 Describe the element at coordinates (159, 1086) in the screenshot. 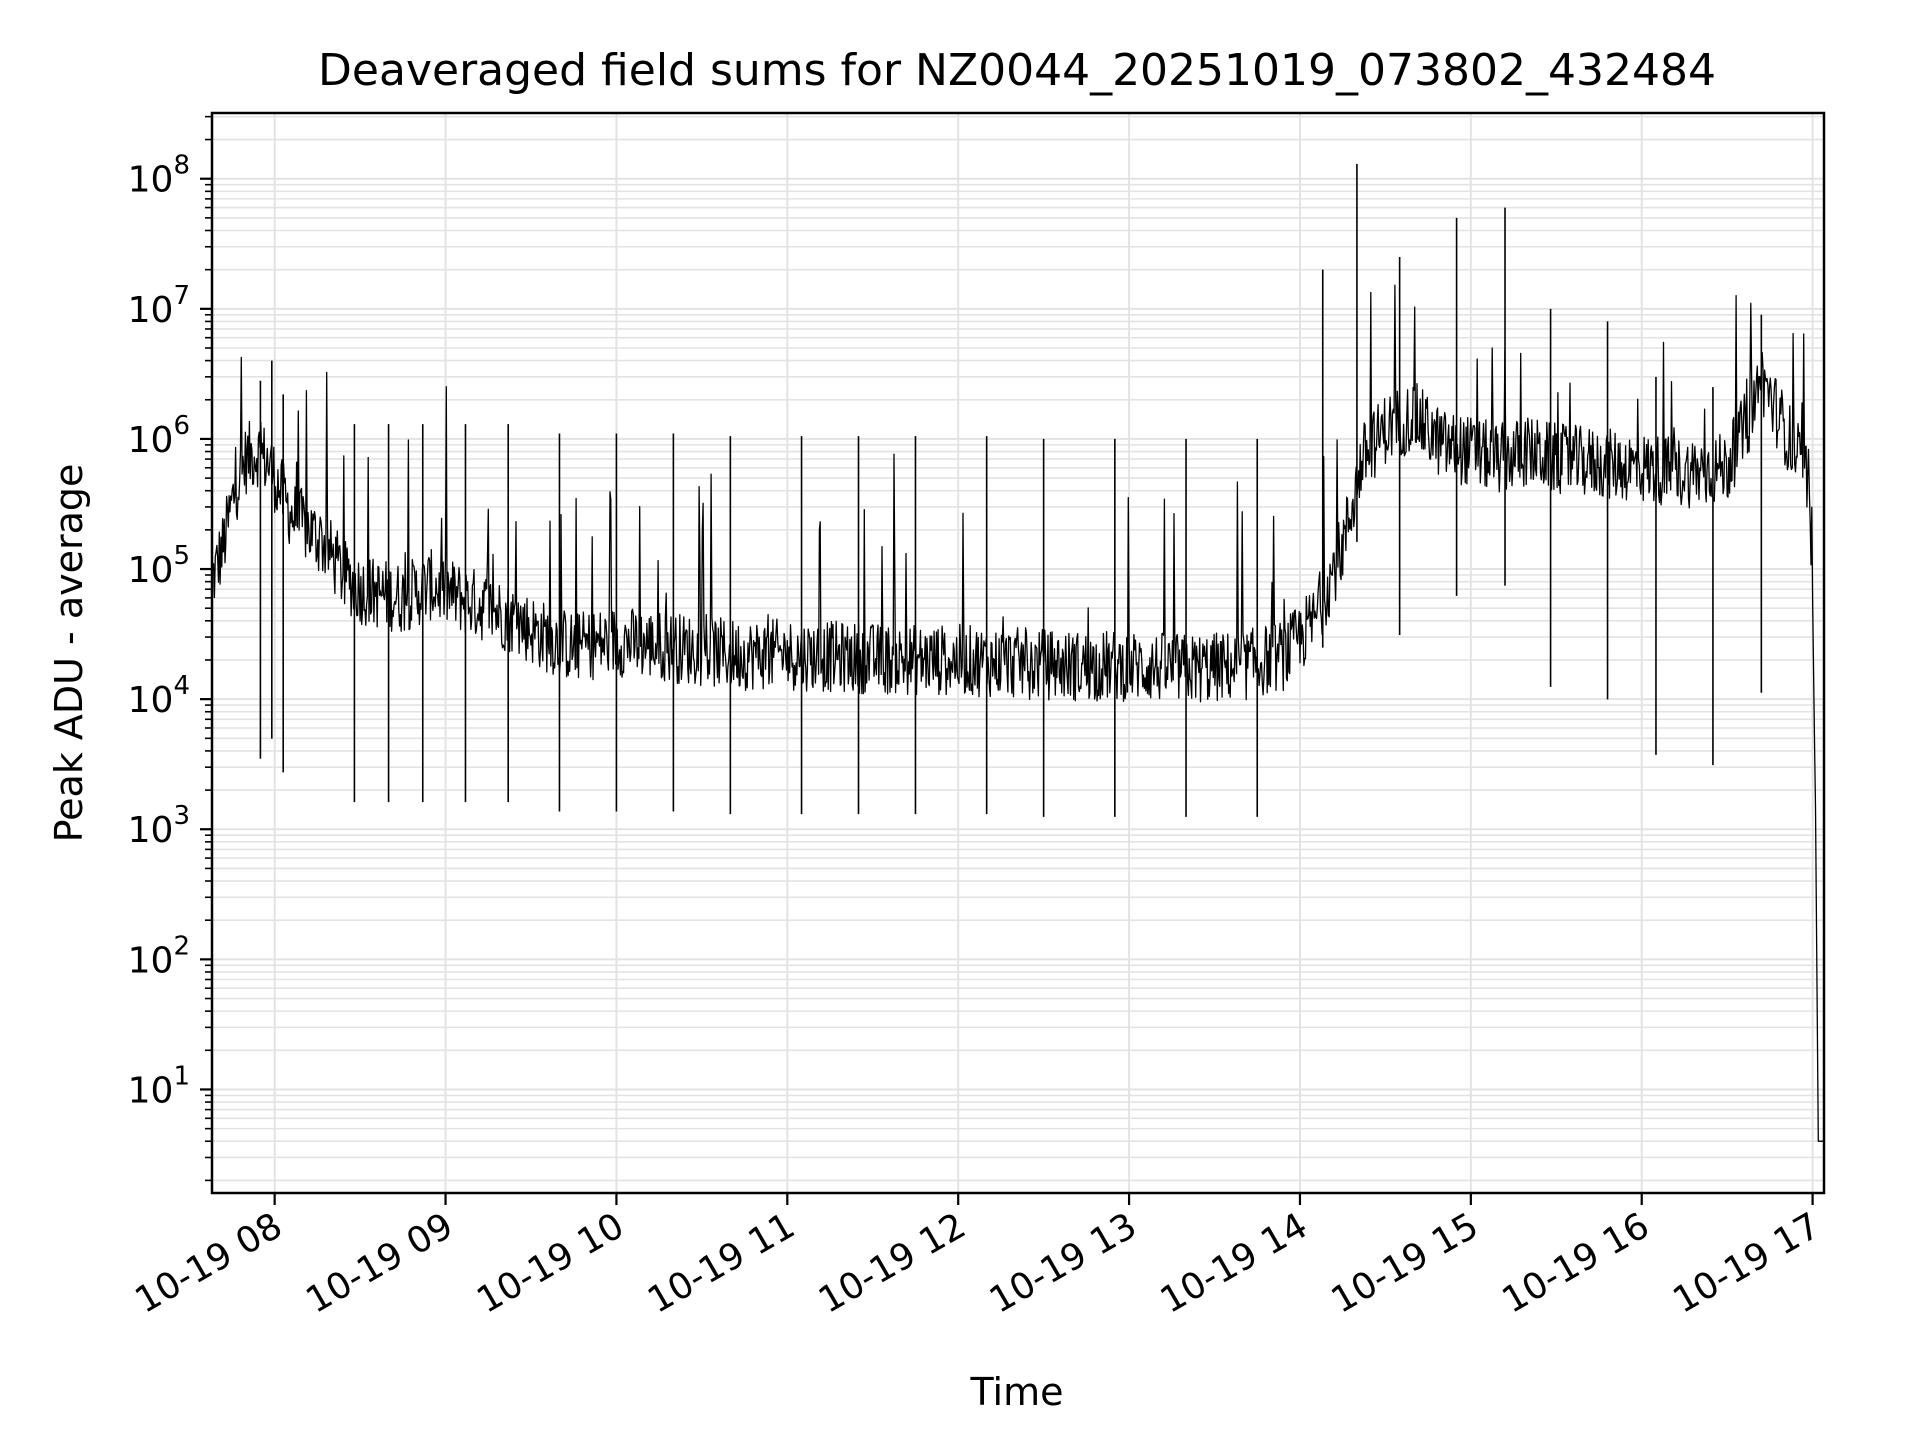

I see `y-tick-label: 10¹` at that location.